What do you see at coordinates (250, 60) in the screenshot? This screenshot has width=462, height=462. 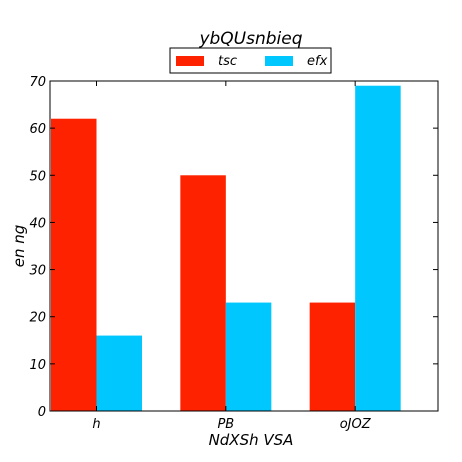 I see `legend: tsc efx` at bounding box center [250, 60].